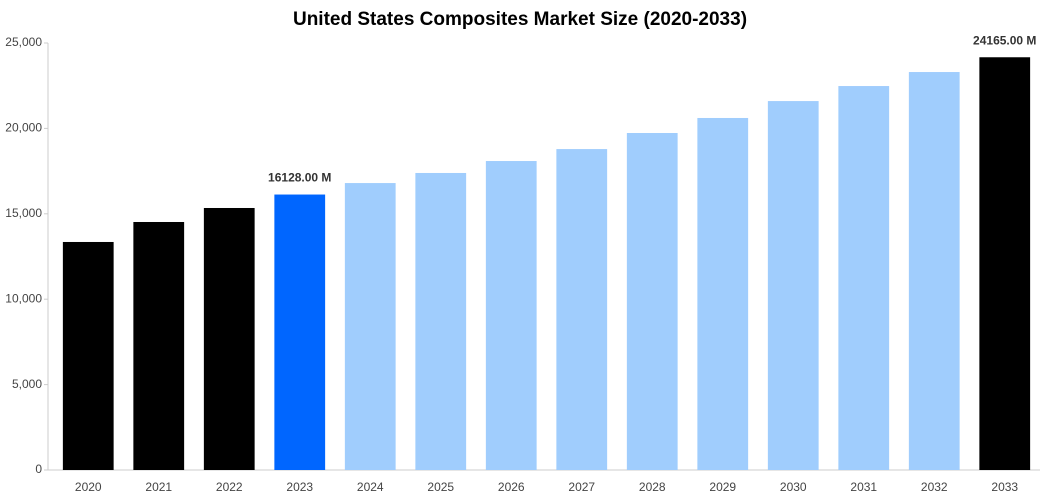  I want to click on x-tick-label: 2026, so click(511, 487).